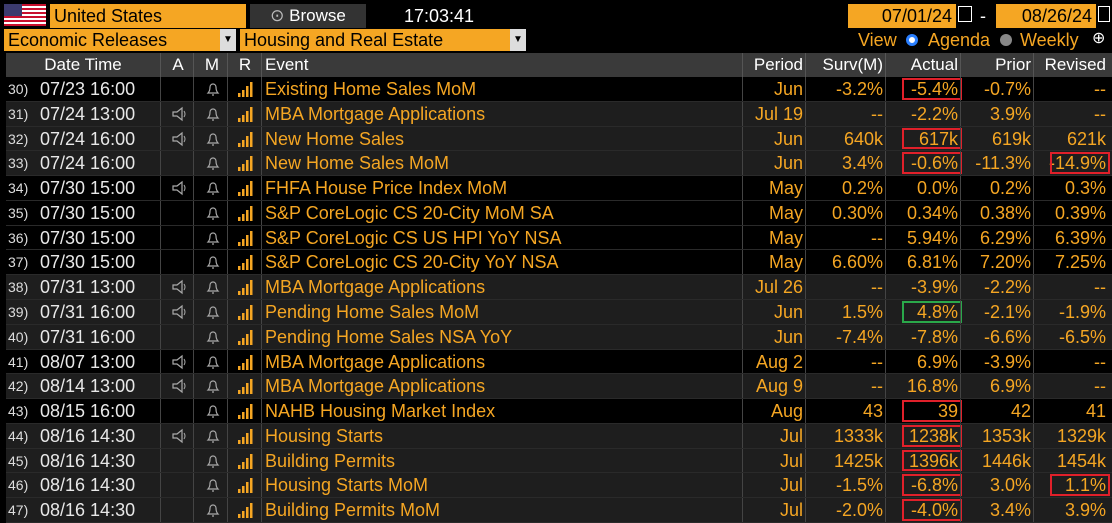  What do you see at coordinates (1100, 287) in the screenshot?
I see `revised-value: --` at bounding box center [1100, 287].